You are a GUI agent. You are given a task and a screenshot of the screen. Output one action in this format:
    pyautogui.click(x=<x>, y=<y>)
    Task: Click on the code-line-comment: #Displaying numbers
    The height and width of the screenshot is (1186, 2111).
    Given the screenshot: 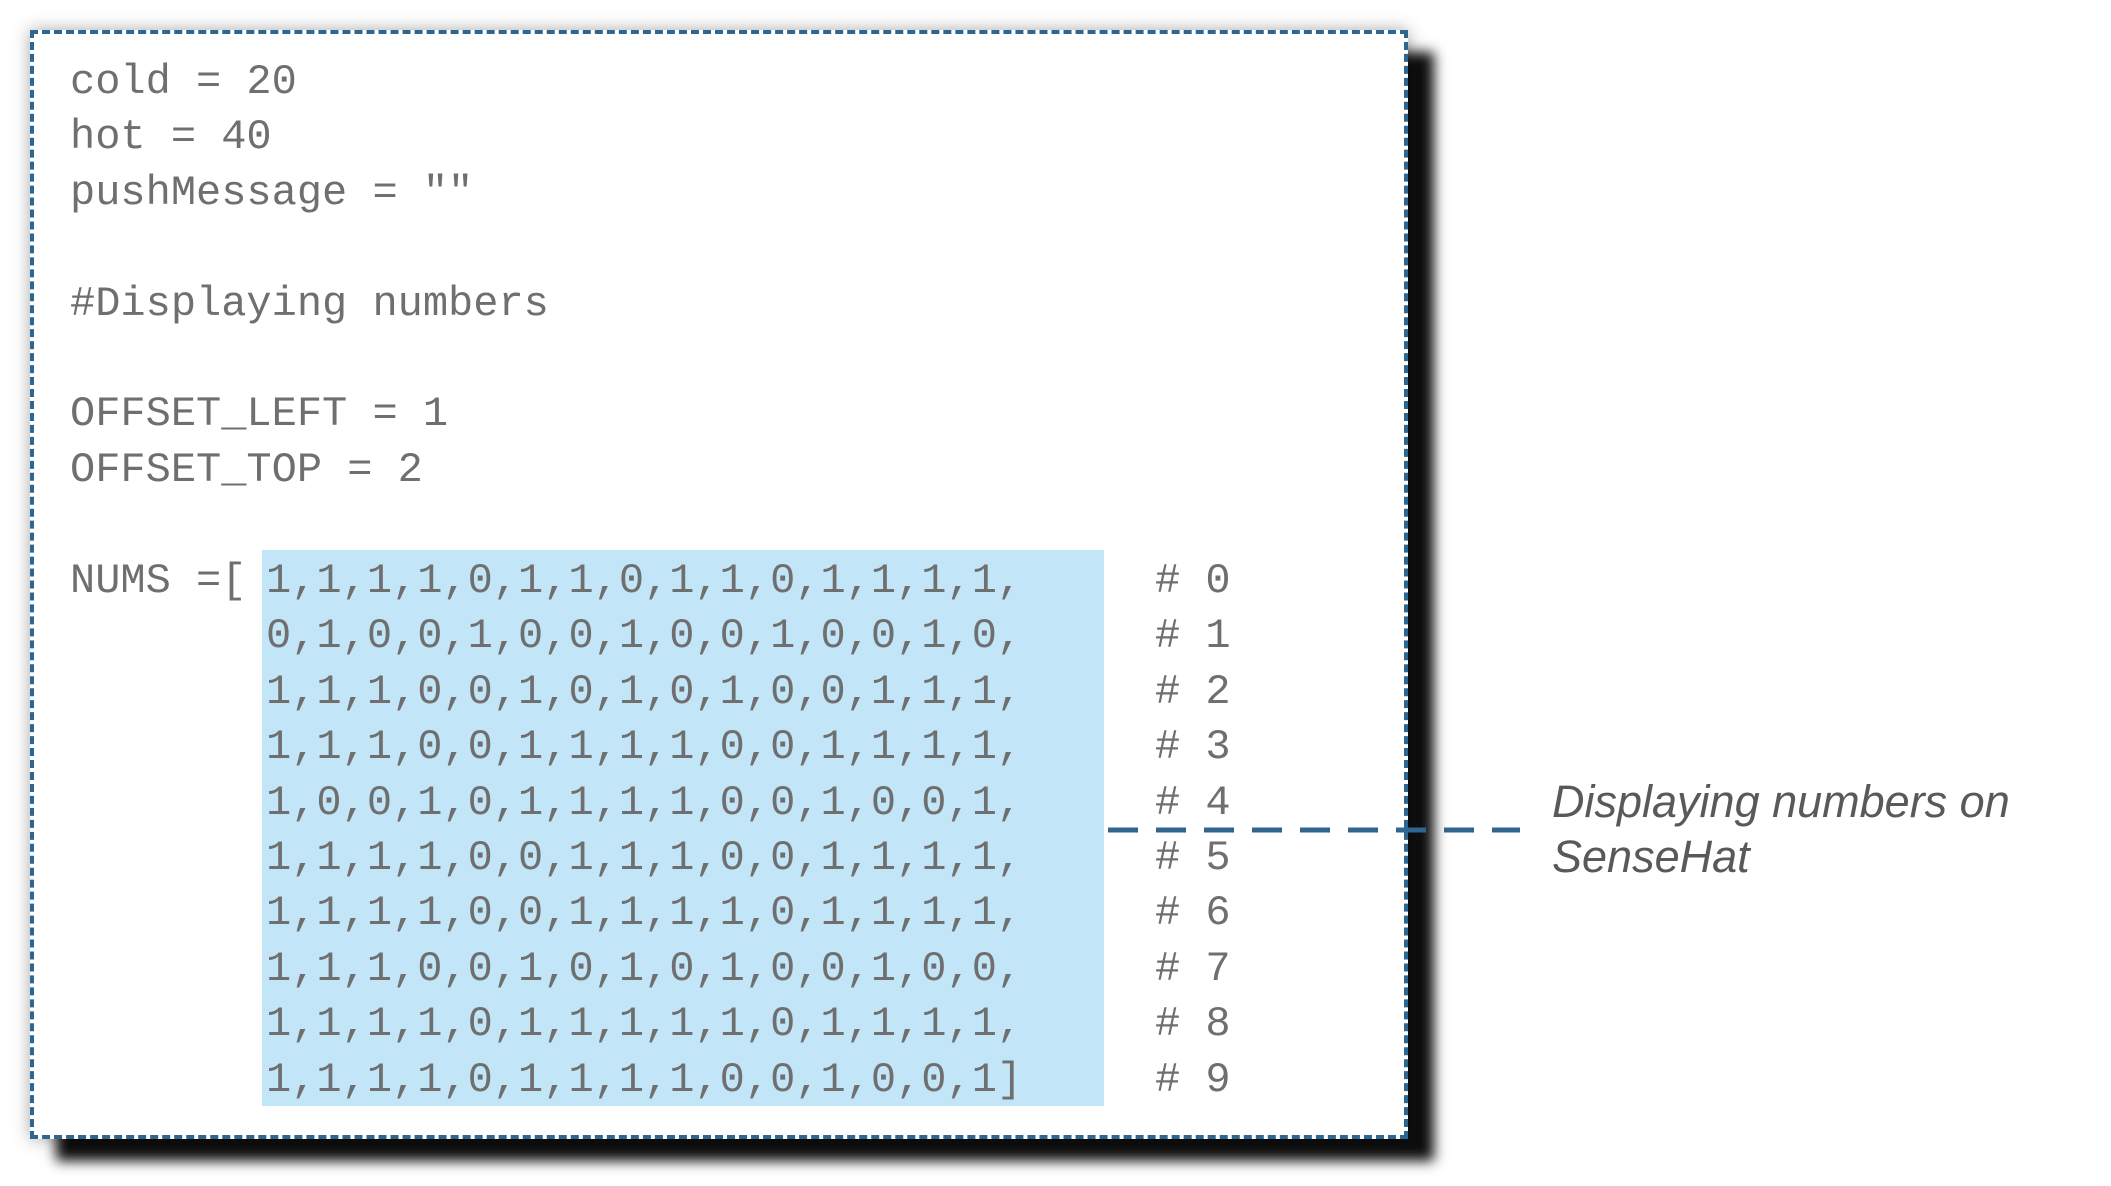 What is the action you would take?
    pyautogui.click(x=309, y=303)
    